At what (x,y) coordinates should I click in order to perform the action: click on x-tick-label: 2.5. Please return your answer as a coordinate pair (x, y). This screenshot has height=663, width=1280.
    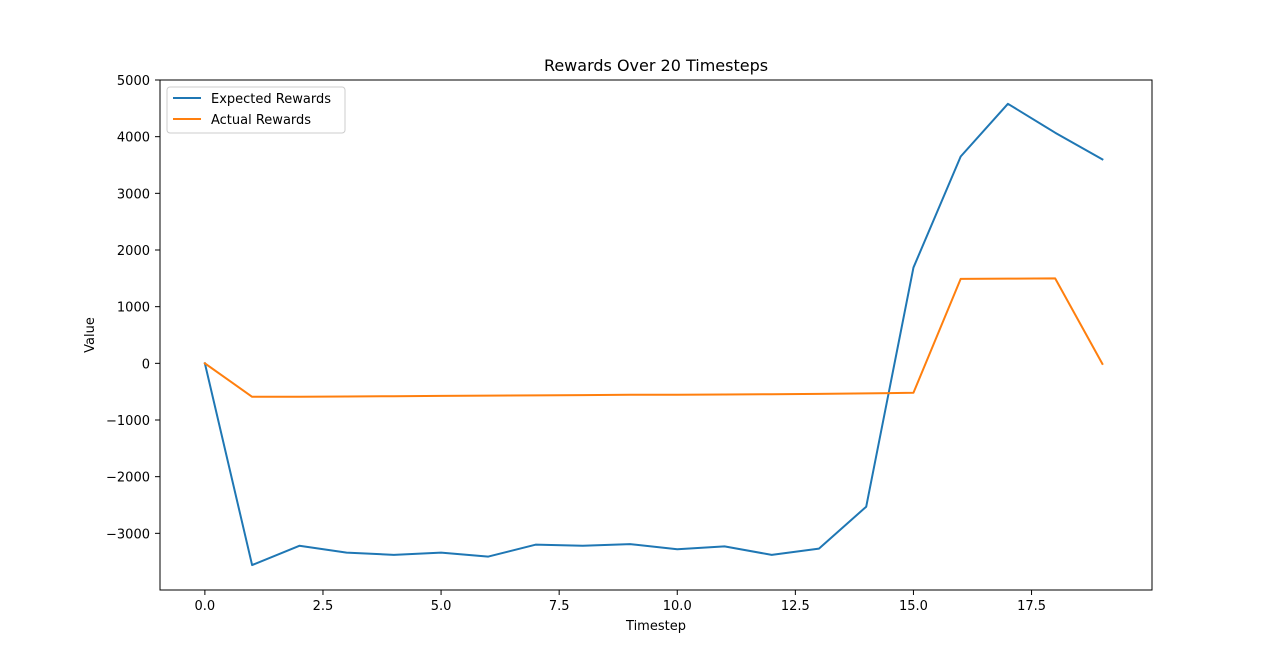
    Looking at the image, I should click on (323, 606).